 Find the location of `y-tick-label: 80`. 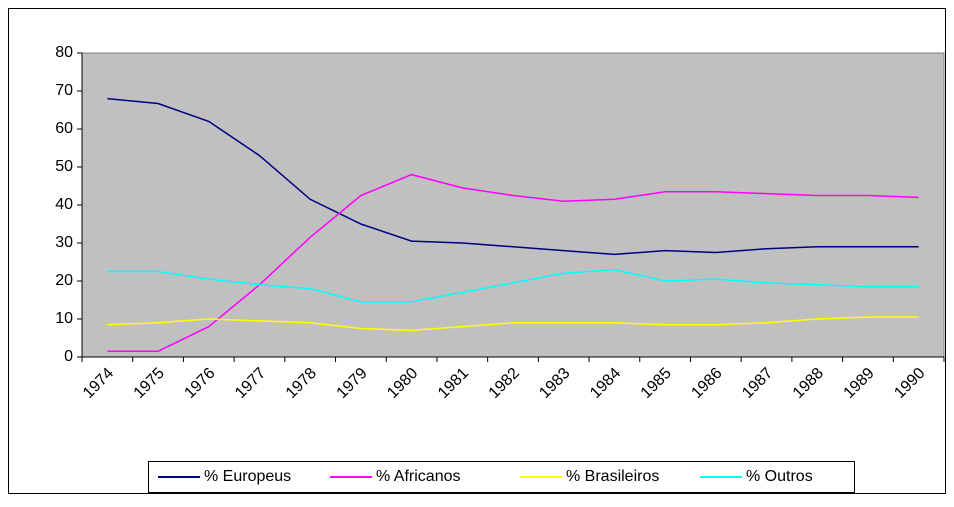

y-tick-label: 80 is located at coordinates (64, 52).